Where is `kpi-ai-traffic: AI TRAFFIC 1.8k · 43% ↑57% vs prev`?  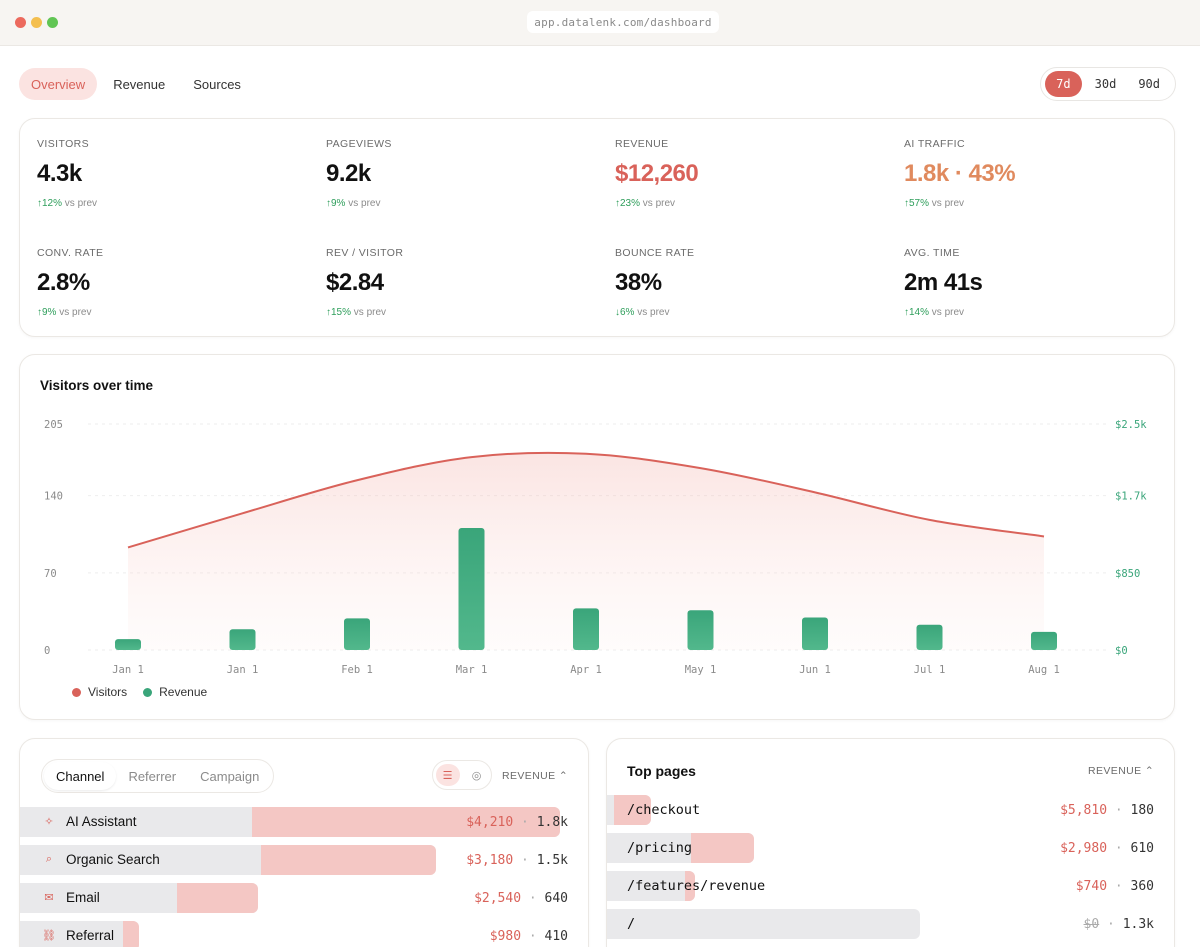
kpi-ai-traffic: AI TRAFFIC 1.8k · 43% ↑57% vs prev is located at coordinates (960, 173).